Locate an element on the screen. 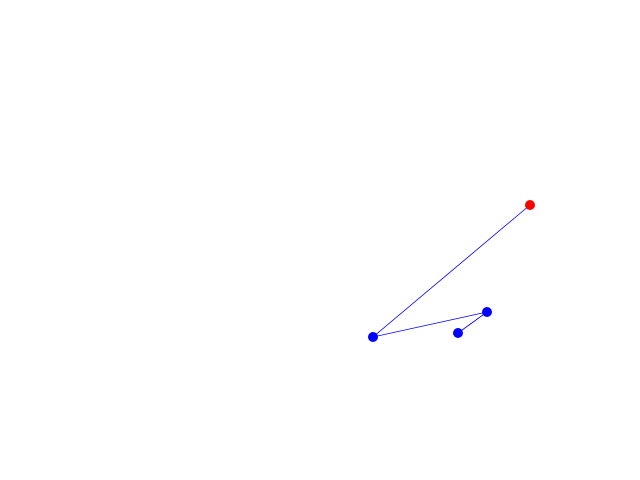 The width and height of the screenshot is (640, 480). path-line is located at coordinates (451, 271).